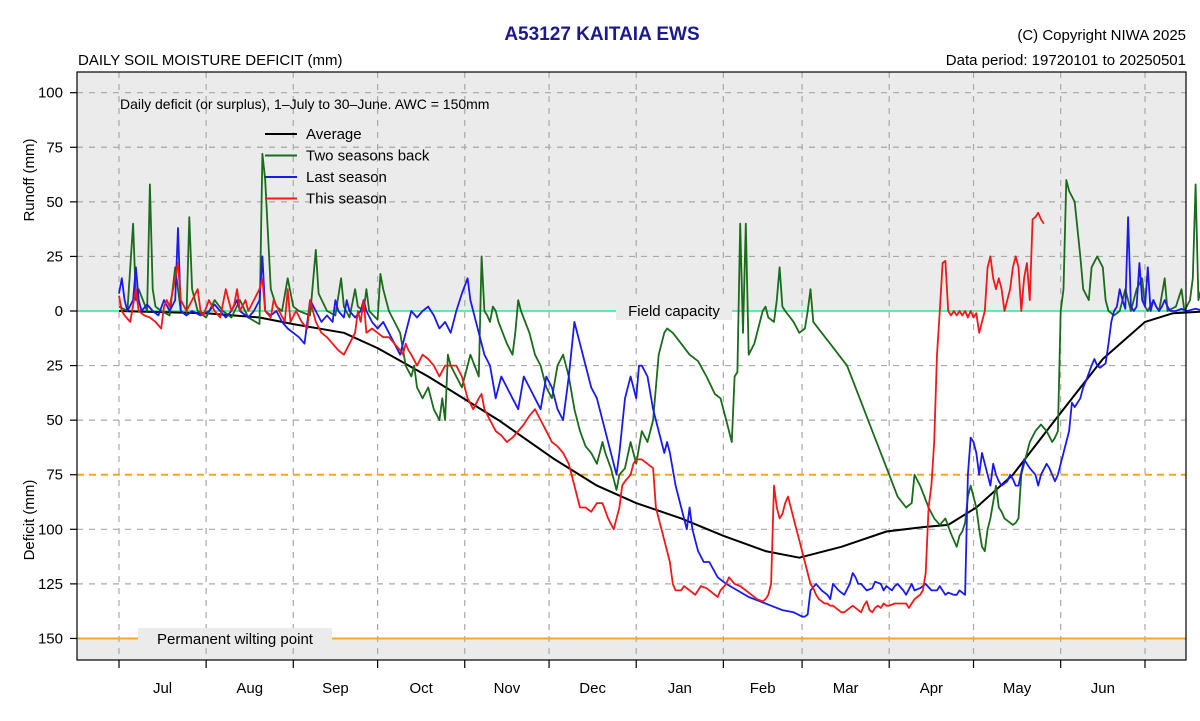 The width and height of the screenshot is (1200, 721). I want to click on x-tick-label: Oct, so click(422, 688).